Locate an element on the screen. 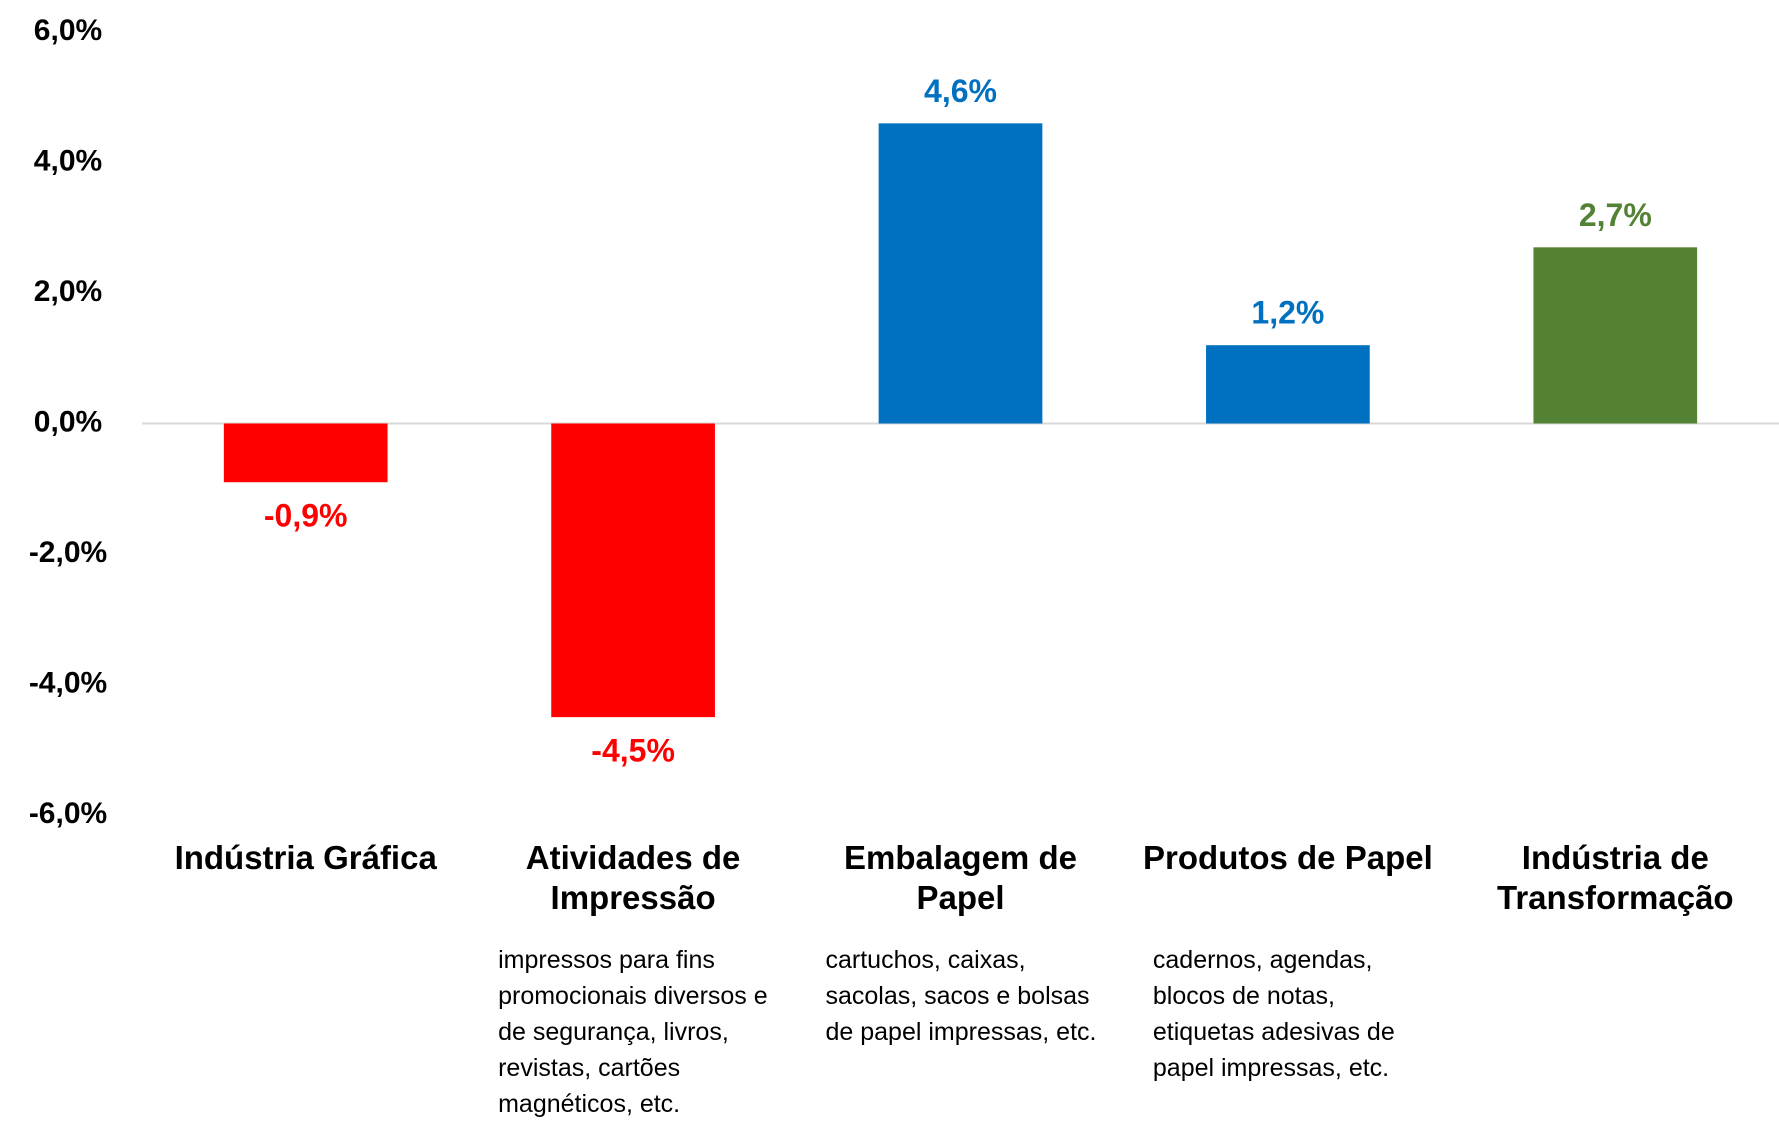 This screenshot has height=1121, width=1779. y-tick-label: -4,0% is located at coordinates (68, 682).